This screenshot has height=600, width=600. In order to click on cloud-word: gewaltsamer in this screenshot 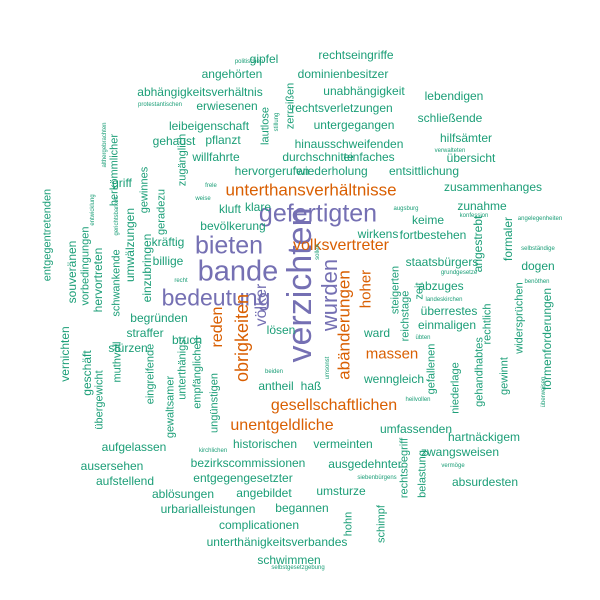, I will do `click(170, 407)`.